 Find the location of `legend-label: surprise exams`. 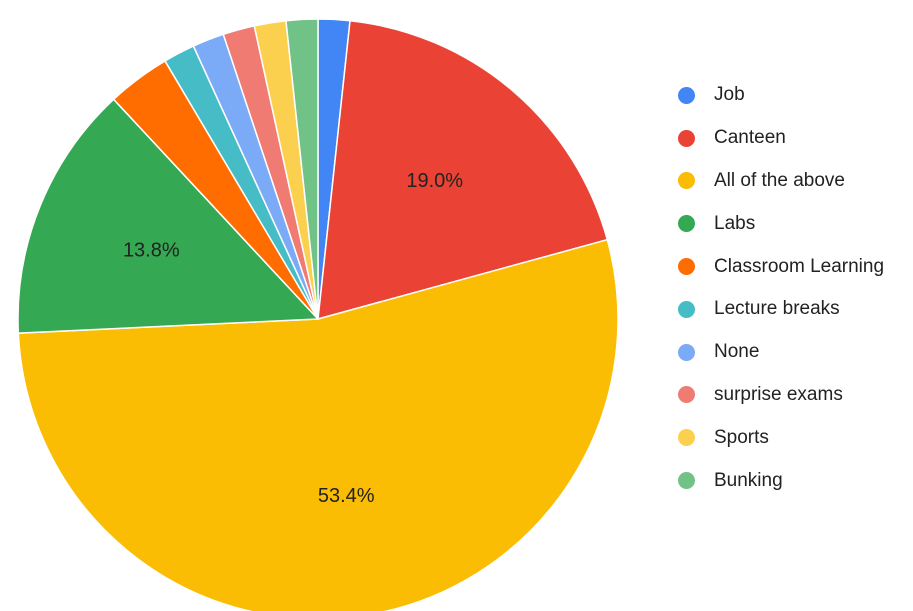

legend-label: surprise exams is located at coordinates (778, 394).